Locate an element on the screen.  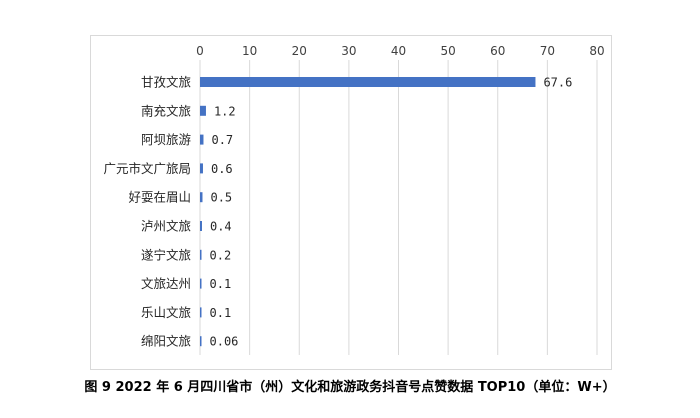
value-label-5: 0.4 is located at coordinates (221, 227).